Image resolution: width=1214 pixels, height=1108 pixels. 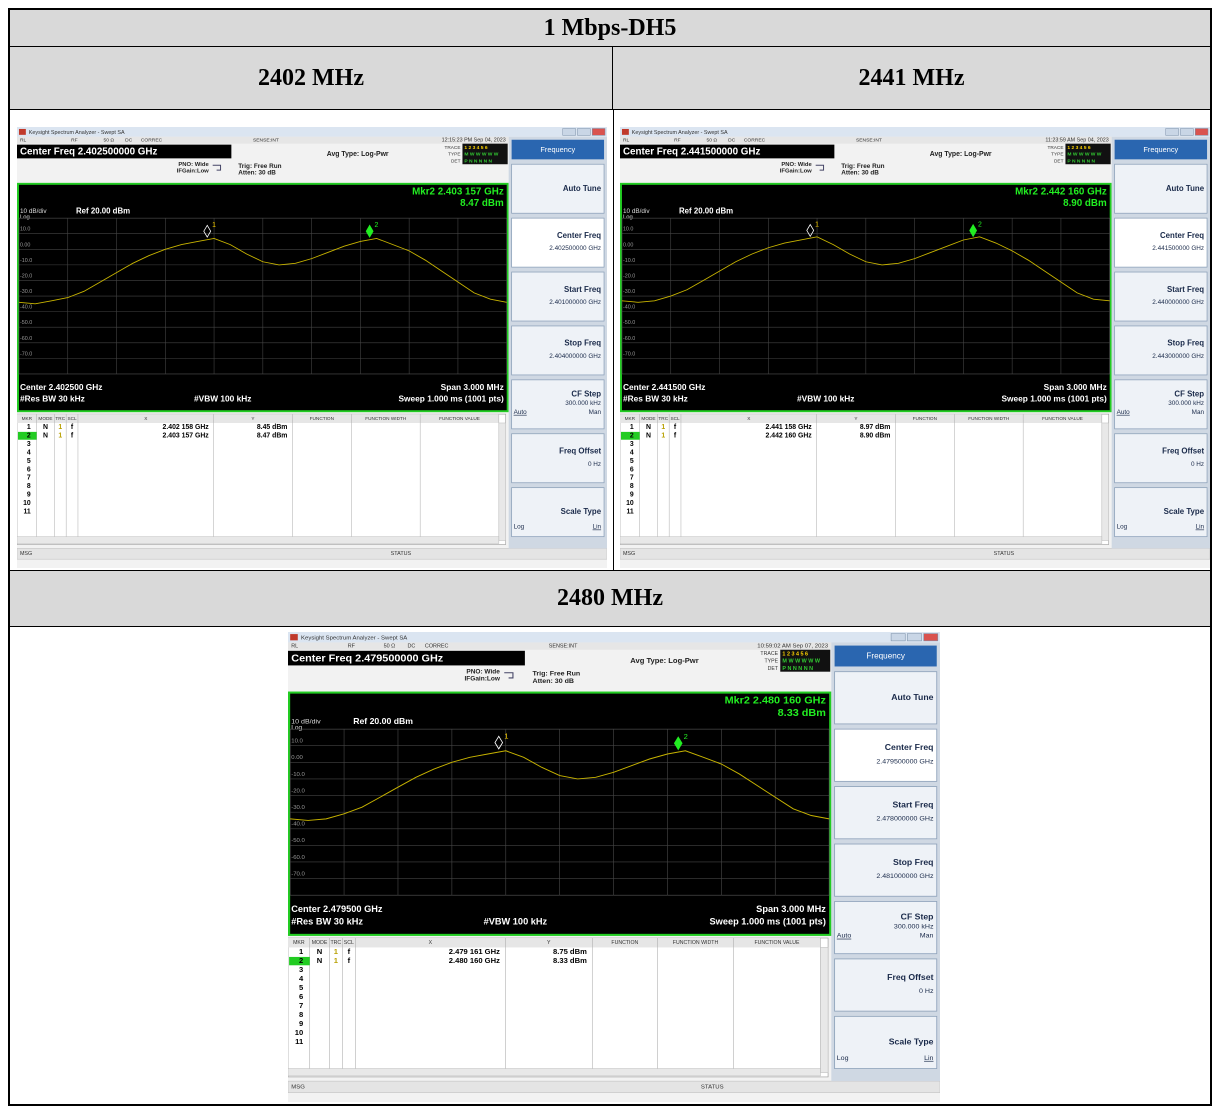 What do you see at coordinates (25, 230) in the screenshot?
I see `y-tick-label: 10.0` at bounding box center [25, 230].